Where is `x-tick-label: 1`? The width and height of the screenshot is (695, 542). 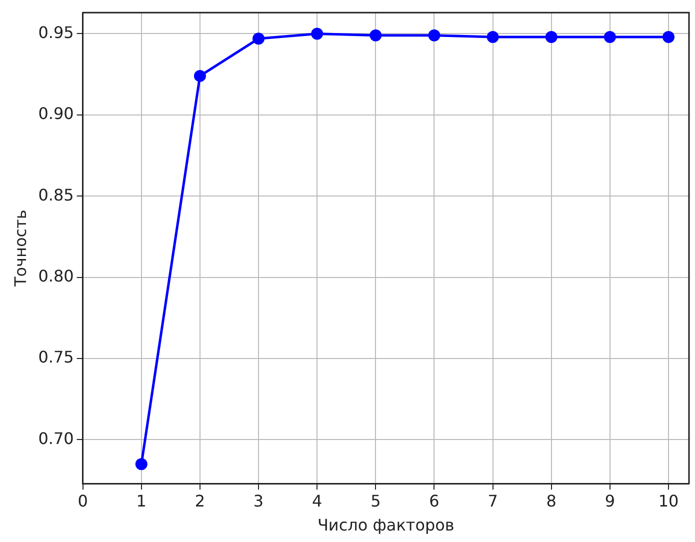 x-tick-label: 1 is located at coordinates (141, 500).